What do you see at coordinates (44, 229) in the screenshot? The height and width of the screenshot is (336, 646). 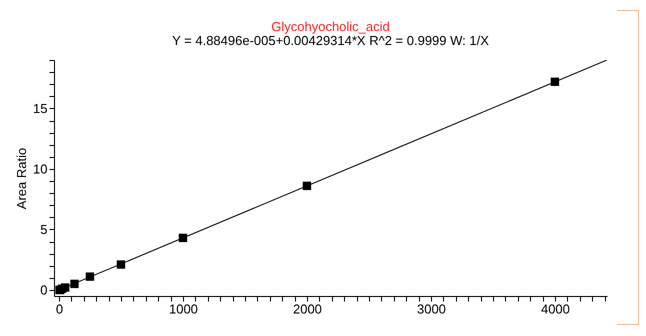 I see `y-tick-label: 5` at bounding box center [44, 229].